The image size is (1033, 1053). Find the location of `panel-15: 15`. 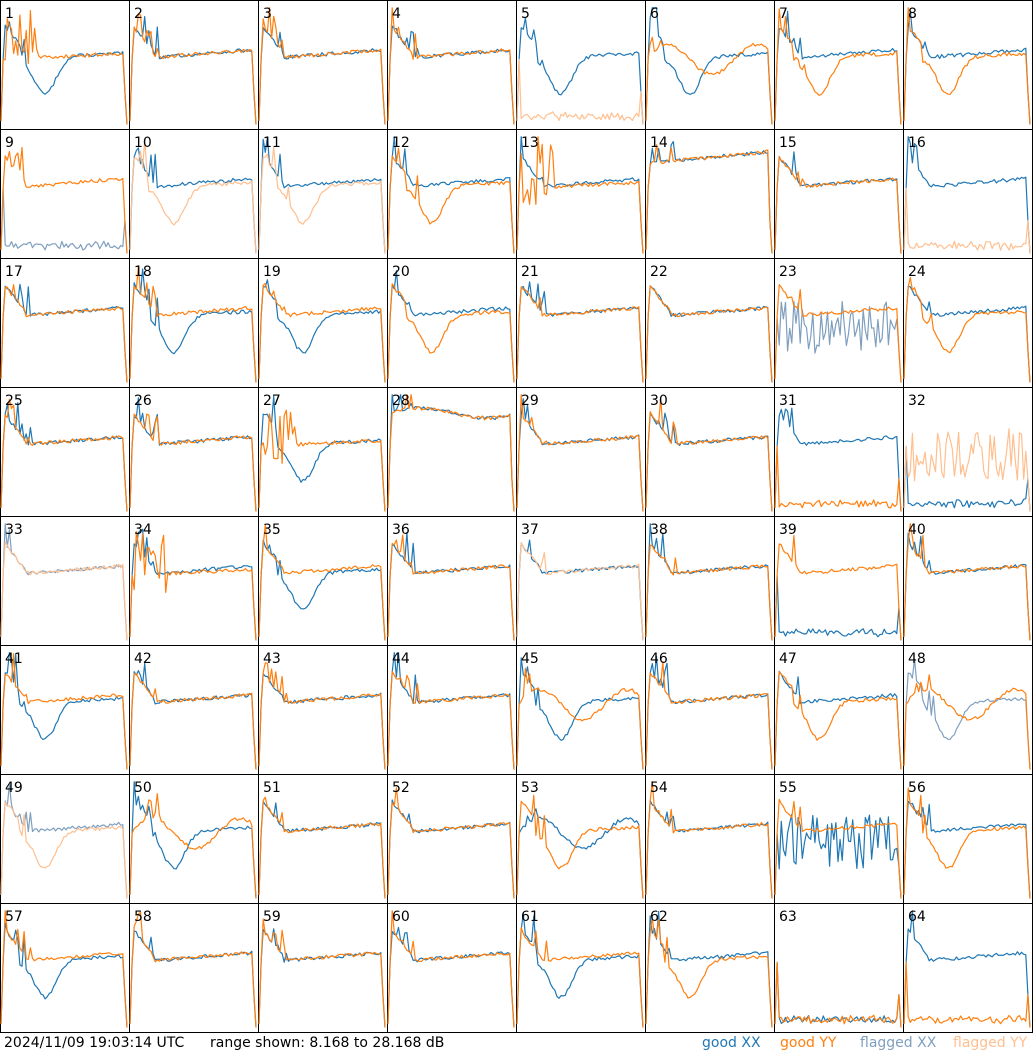

panel-15: 15 is located at coordinates (839, 194).